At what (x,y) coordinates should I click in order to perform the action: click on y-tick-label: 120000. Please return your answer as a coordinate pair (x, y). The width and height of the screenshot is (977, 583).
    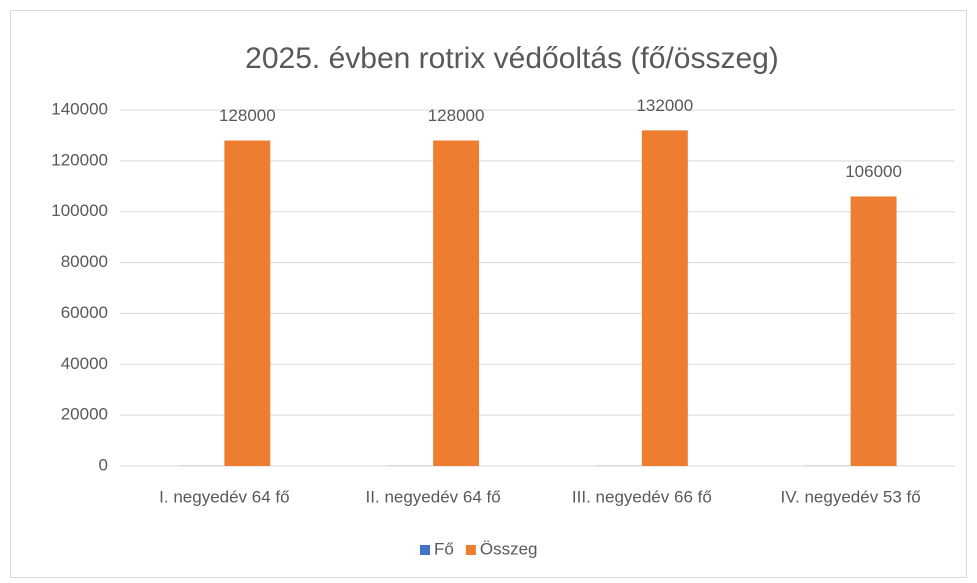
    Looking at the image, I should click on (79, 159).